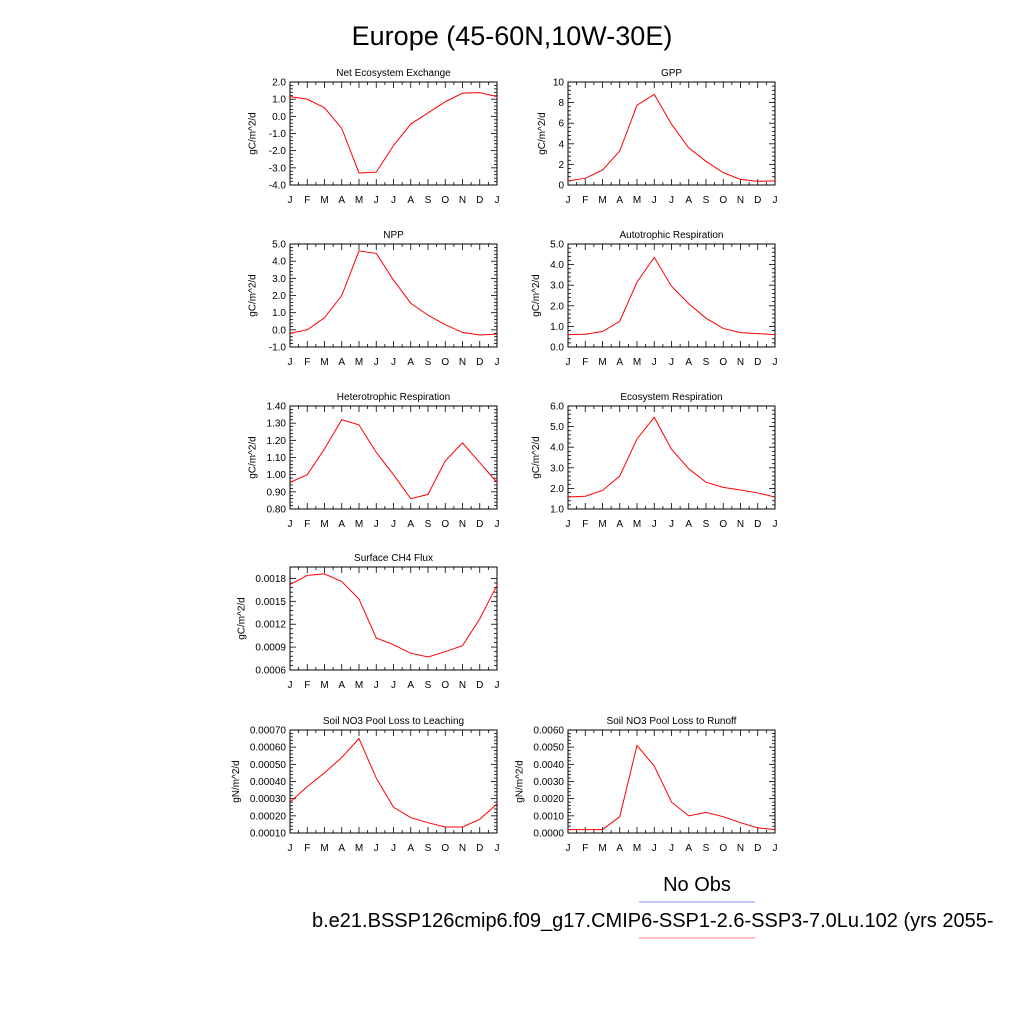 The width and height of the screenshot is (1024, 1024). Describe the element at coordinates (278, 186) in the screenshot. I see `y-tick-label: -4.0` at that location.